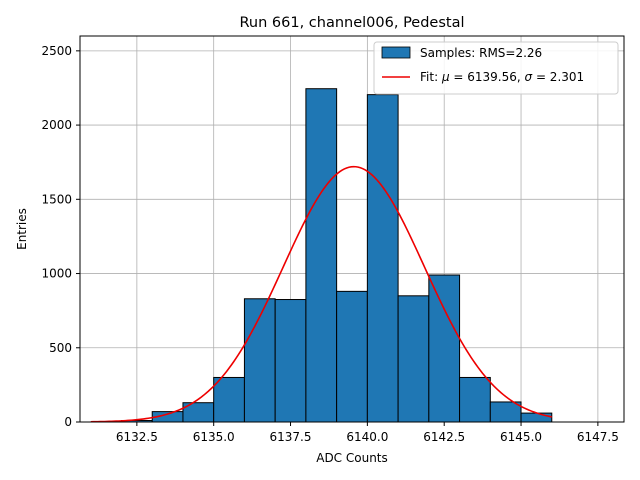 Image resolution: width=640 pixels, height=480 pixels. I want to click on chart-title: Run 661, channel006, Pedestal, so click(351, 23).